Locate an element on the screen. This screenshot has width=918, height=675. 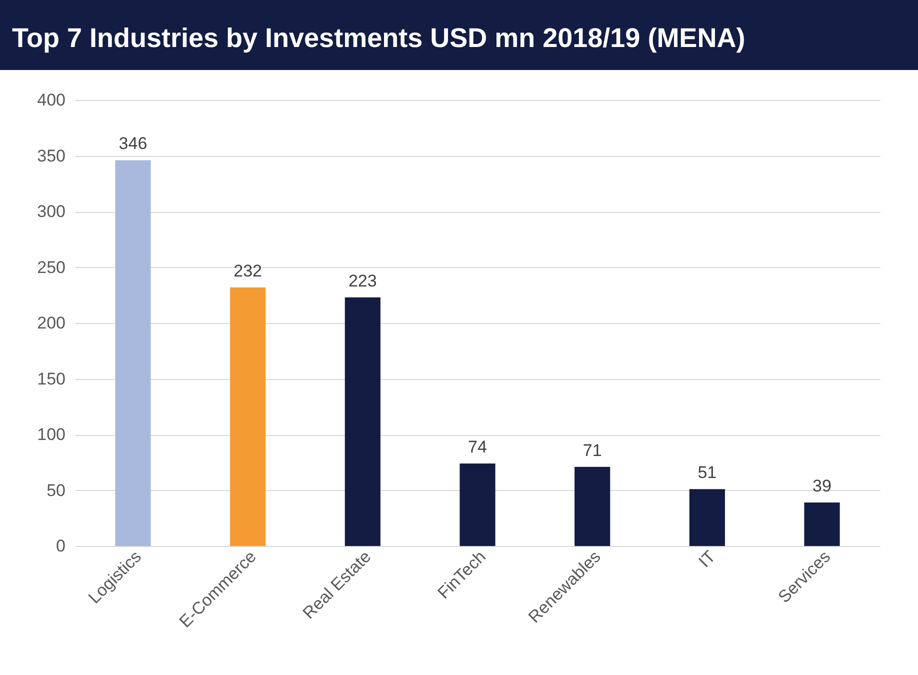
data-label: 346 is located at coordinates (133, 144).